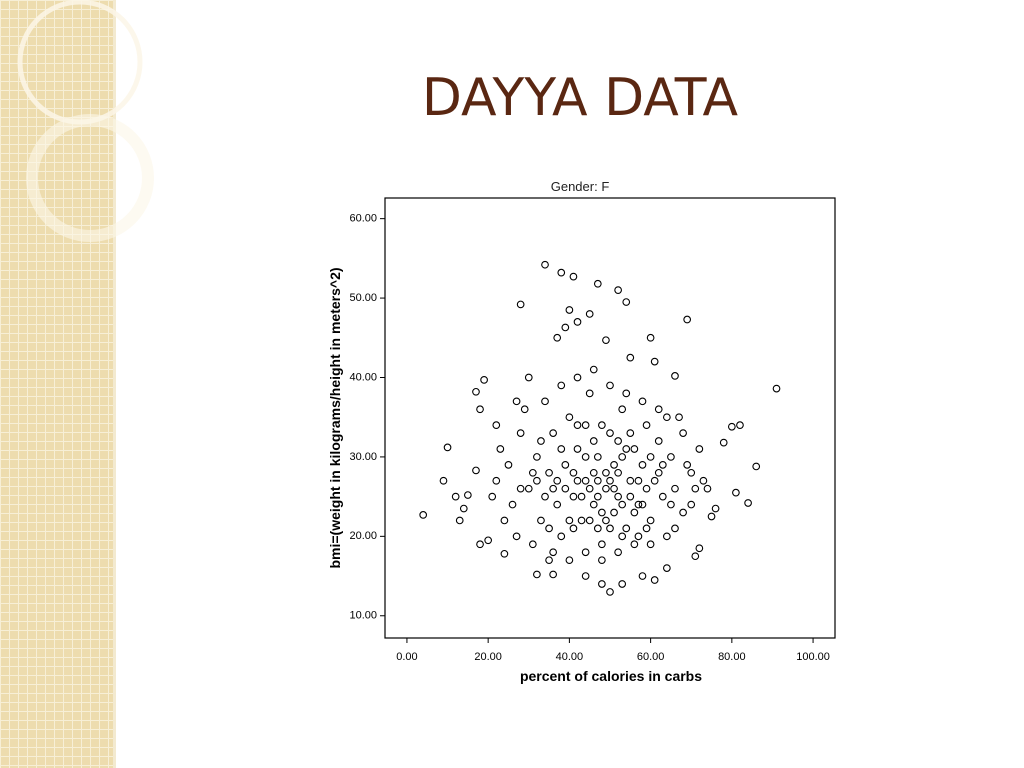  Describe the element at coordinates (488, 657) in the screenshot. I see `x-tick-label: 20.00` at that location.